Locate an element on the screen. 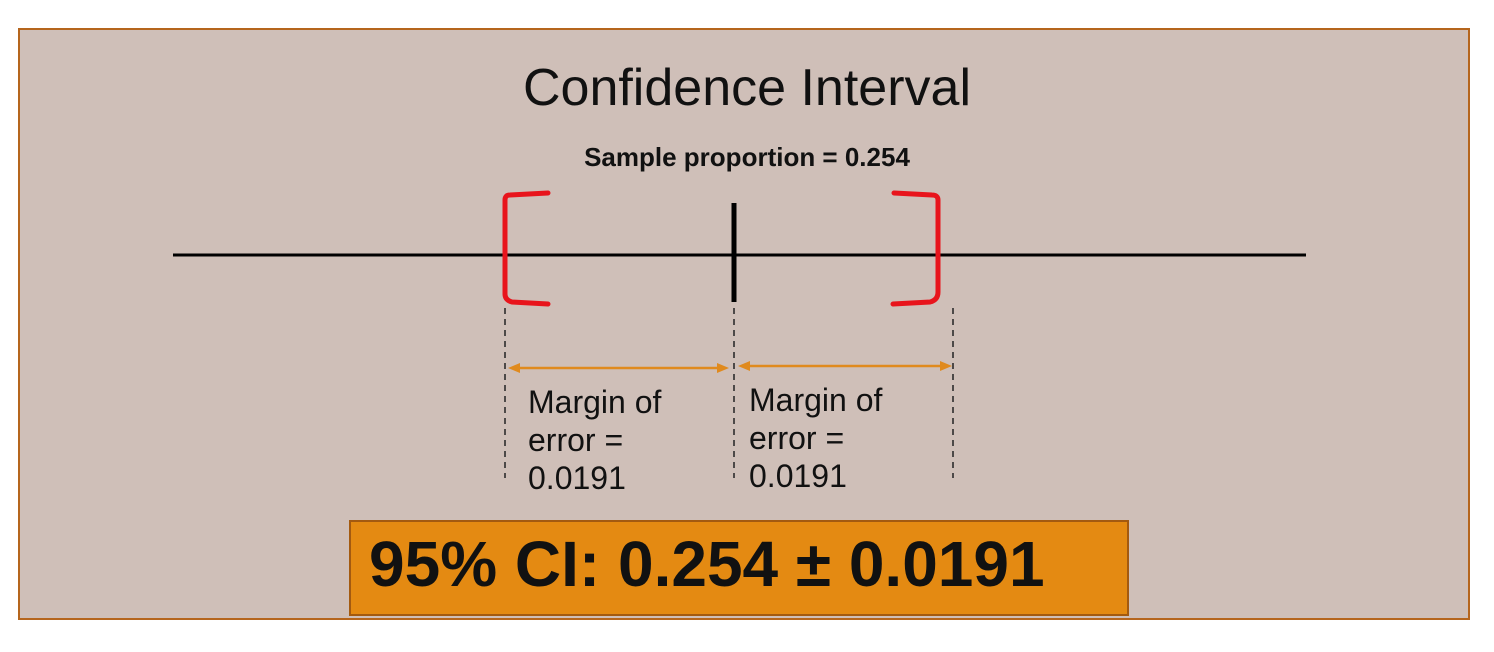 This screenshot has width=1494, height=652. left-margin-of-error-label: Margin of error = 0.0191 is located at coordinates (628, 440).